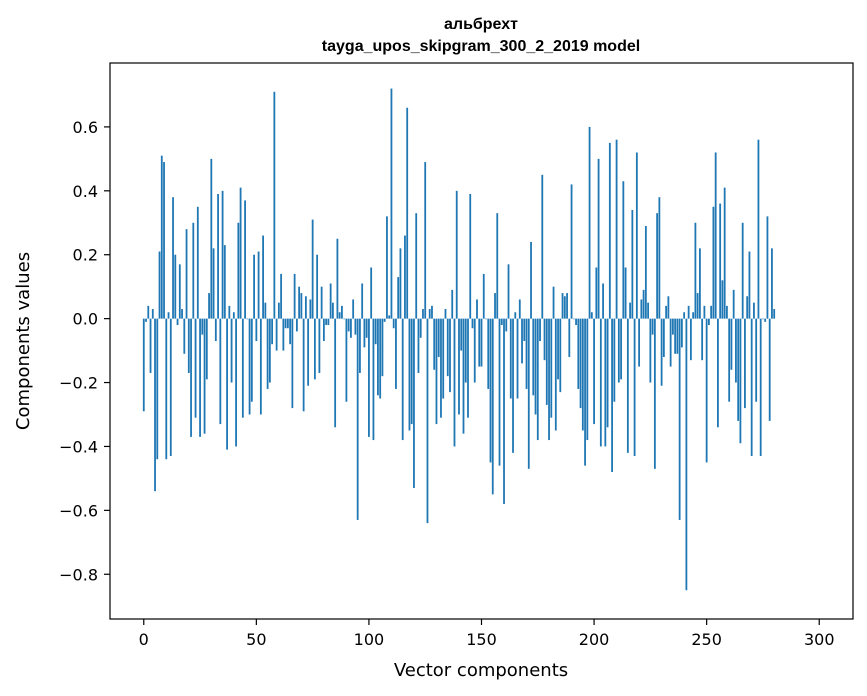 The width and height of the screenshot is (867, 696). I want to click on y-axis-label: Components values, so click(23, 341).